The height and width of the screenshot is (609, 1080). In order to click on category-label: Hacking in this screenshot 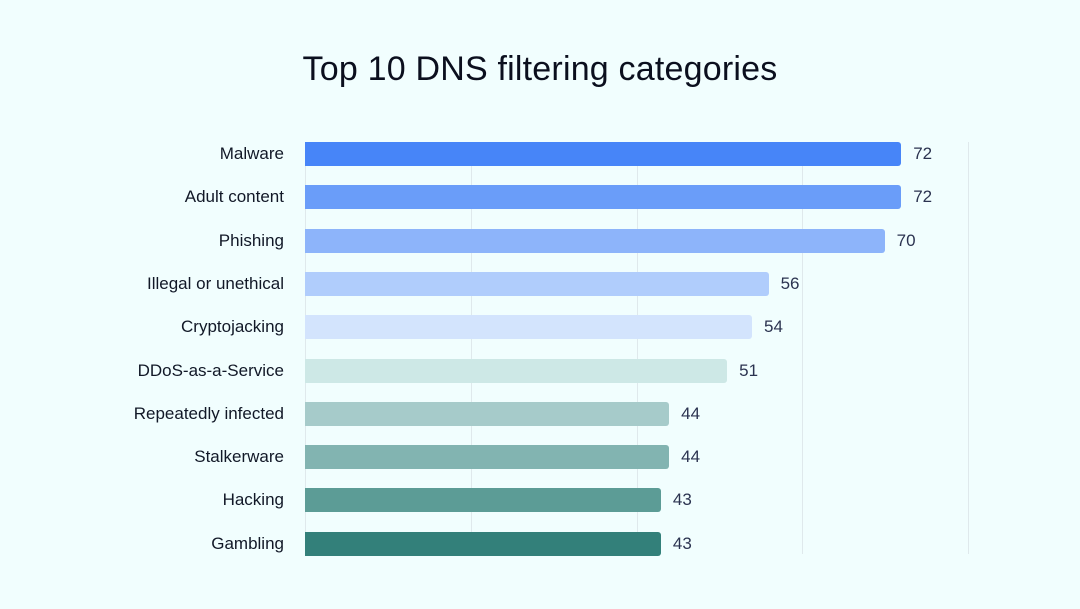, I will do `click(253, 500)`.